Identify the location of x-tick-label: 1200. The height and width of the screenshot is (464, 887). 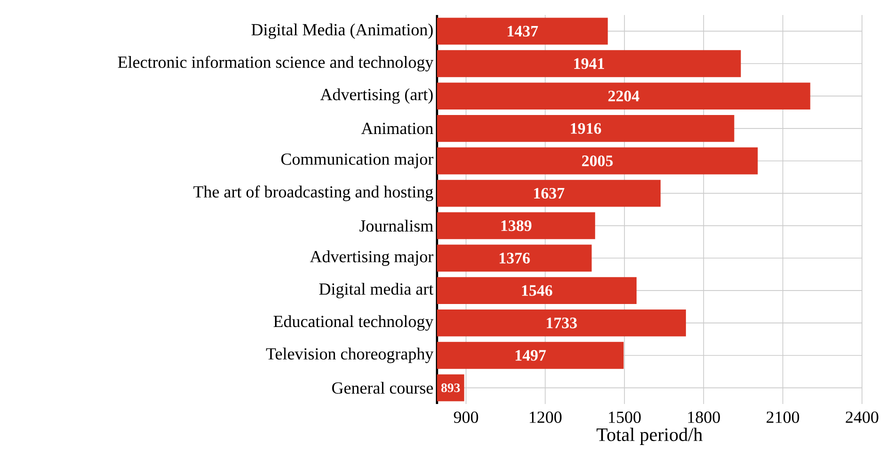
(546, 417).